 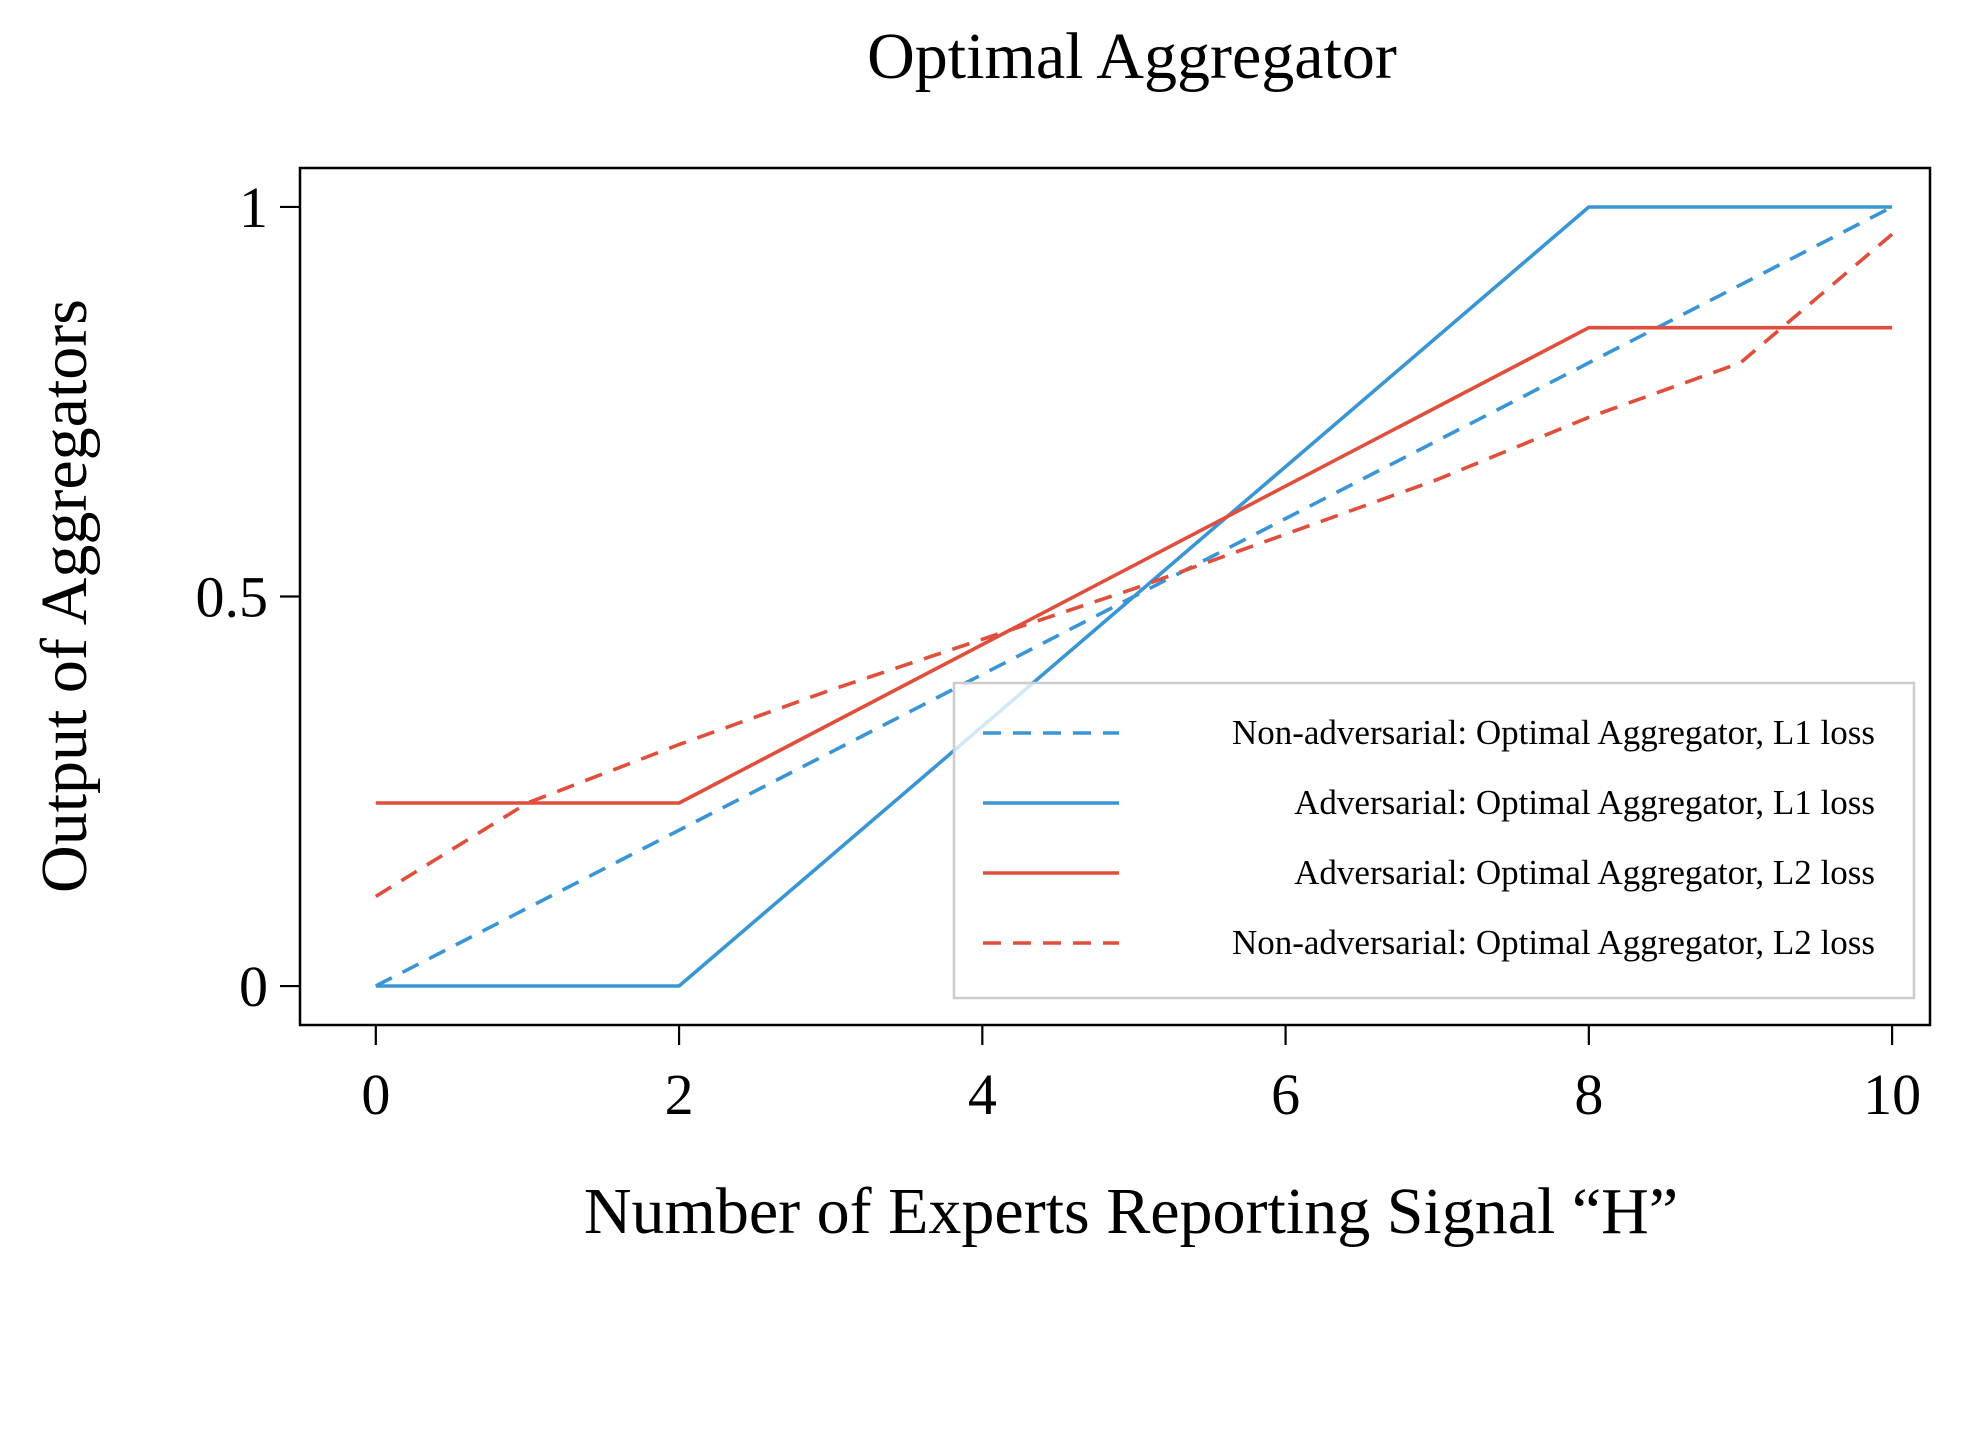 What do you see at coordinates (679, 1094) in the screenshot?
I see `x-tick-label: 2` at bounding box center [679, 1094].